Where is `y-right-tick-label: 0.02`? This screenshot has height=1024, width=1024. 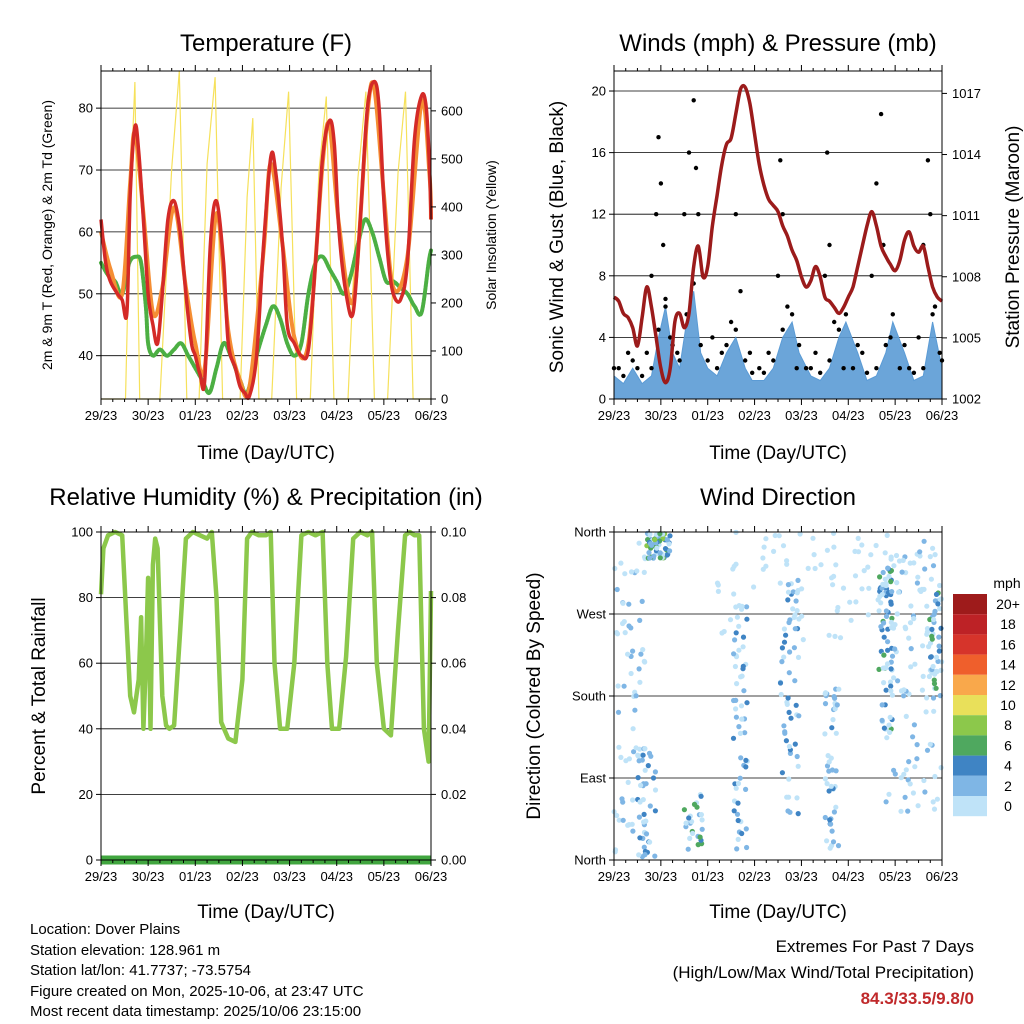 y-right-tick-label: 0.02 is located at coordinates (453, 794).